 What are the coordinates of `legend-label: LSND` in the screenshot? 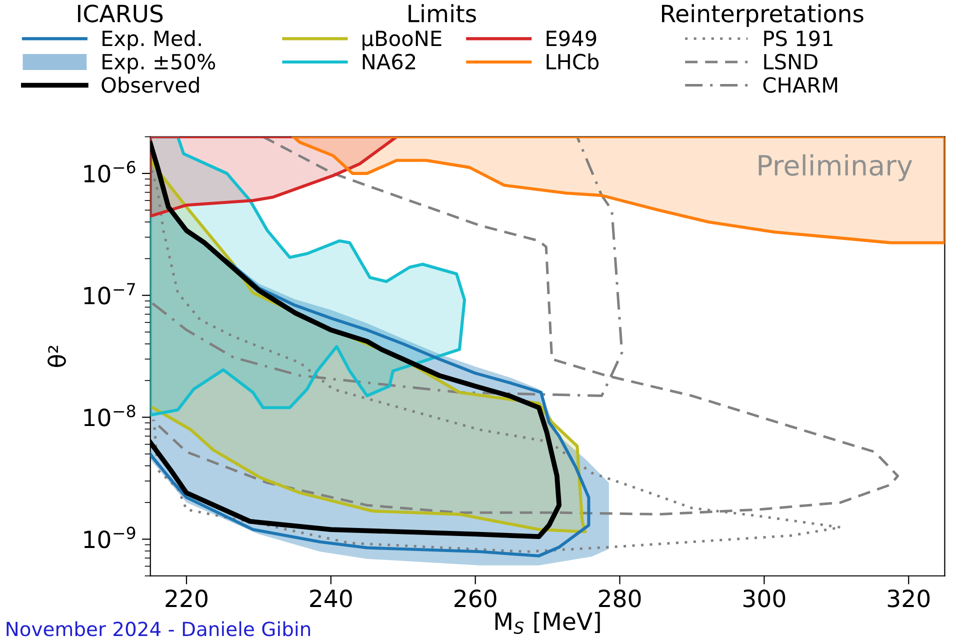 It's located at (791, 62).